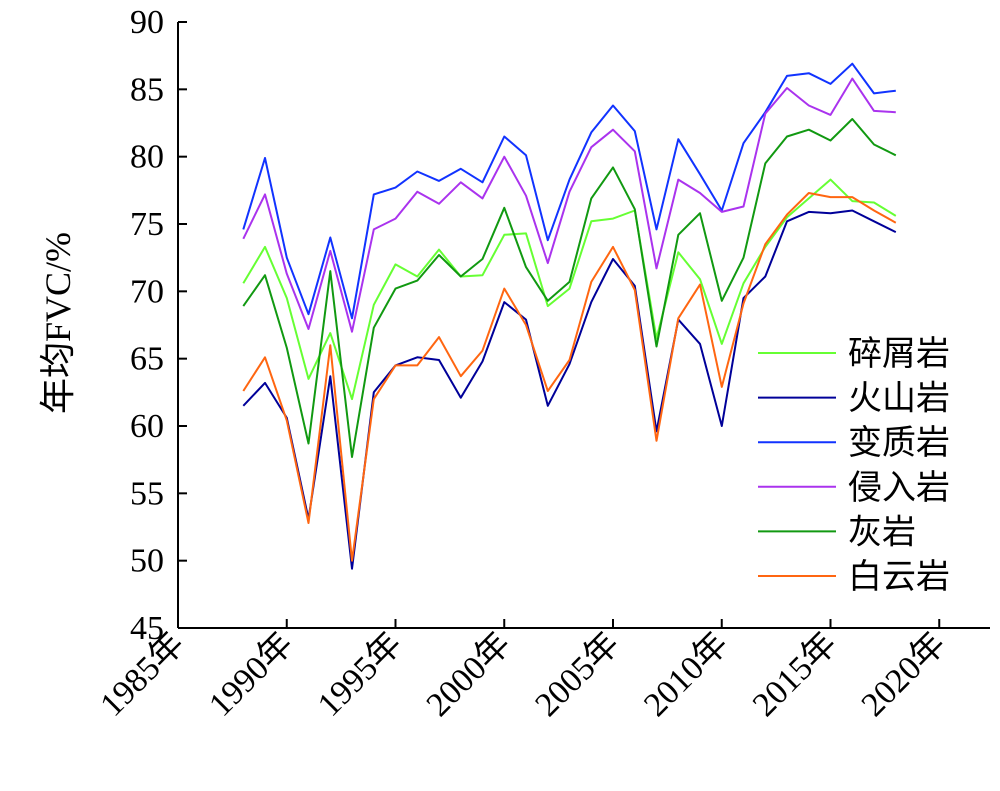  Describe the element at coordinates (899, 399) in the screenshot. I see `legend-label: 火山岩` at that location.